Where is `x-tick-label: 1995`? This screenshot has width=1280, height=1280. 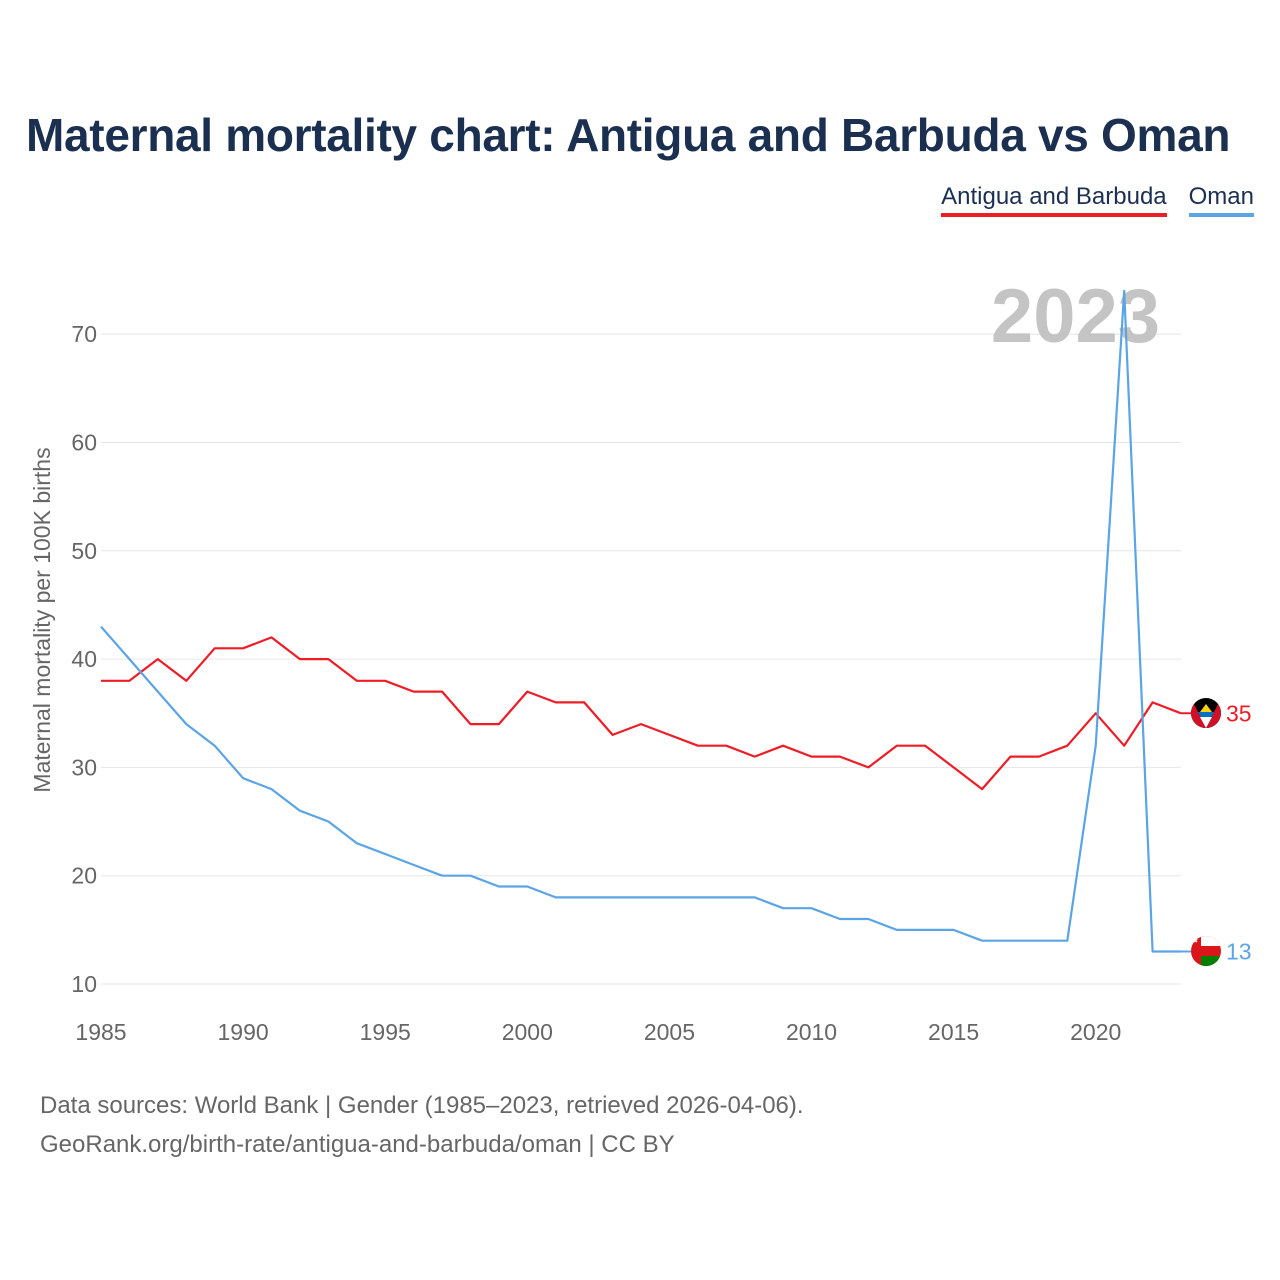
x-tick-label: 1995 is located at coordinates (385, 1032).